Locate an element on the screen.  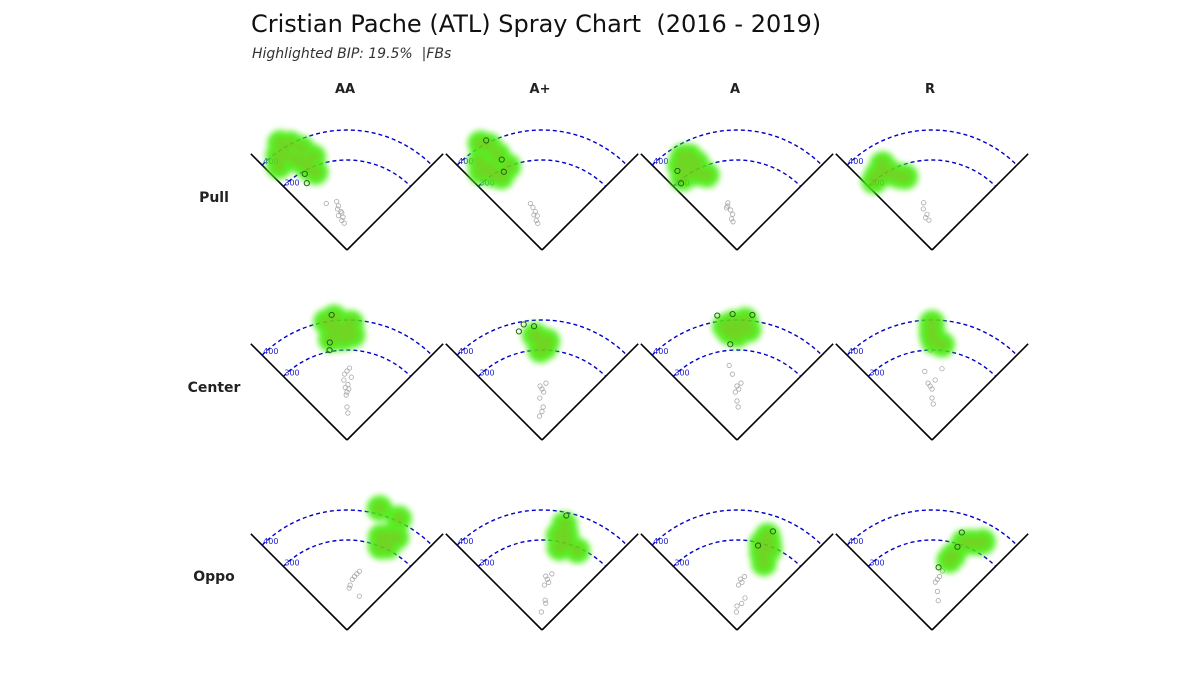
panel-center-aa: 300 400 is located at coordinates (347, 372).